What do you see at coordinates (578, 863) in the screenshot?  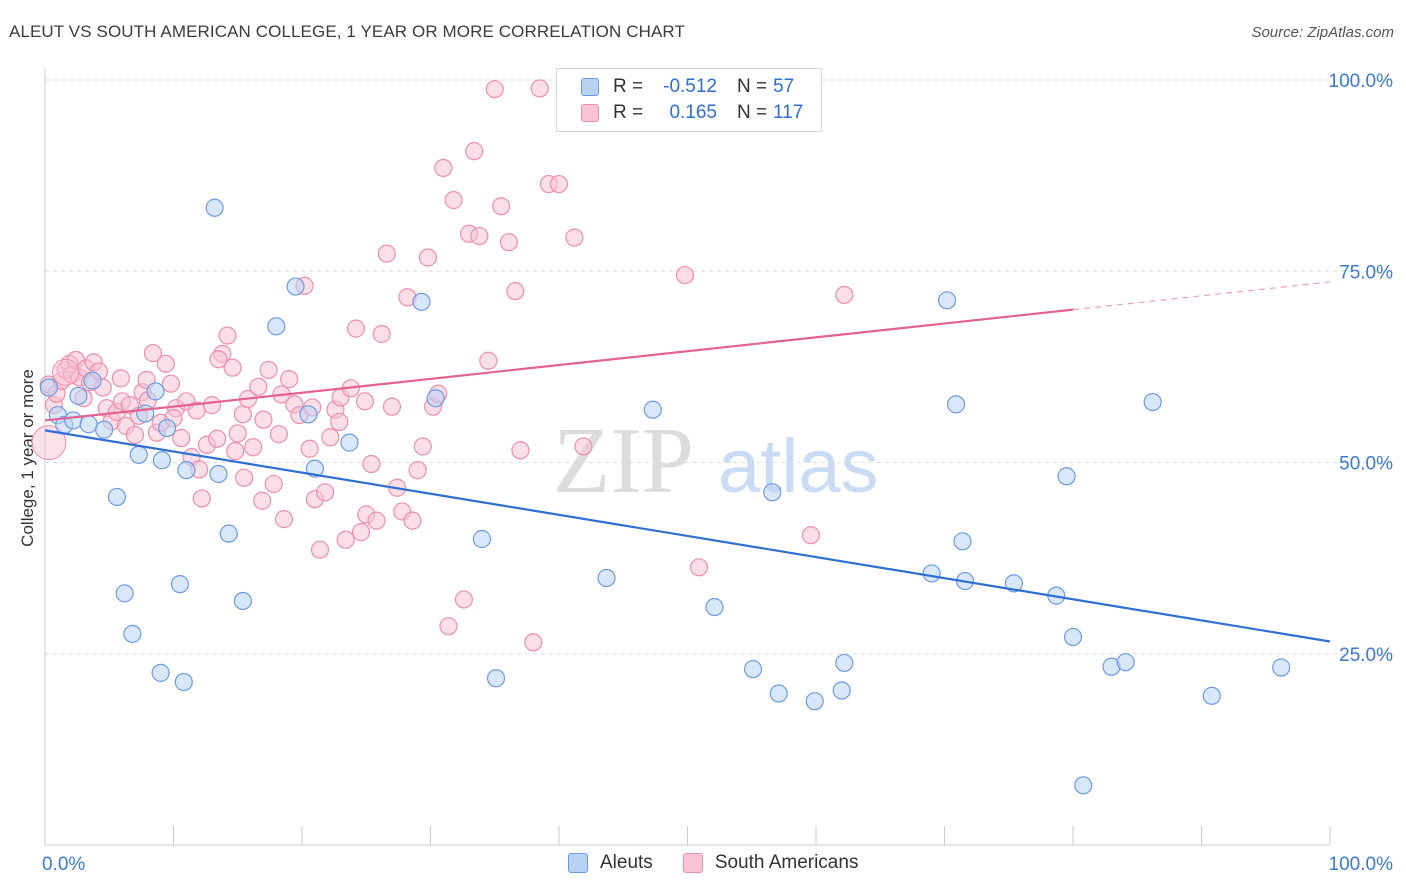 I see `aleuts-legend-swatch` at bounding box center [578, 863].